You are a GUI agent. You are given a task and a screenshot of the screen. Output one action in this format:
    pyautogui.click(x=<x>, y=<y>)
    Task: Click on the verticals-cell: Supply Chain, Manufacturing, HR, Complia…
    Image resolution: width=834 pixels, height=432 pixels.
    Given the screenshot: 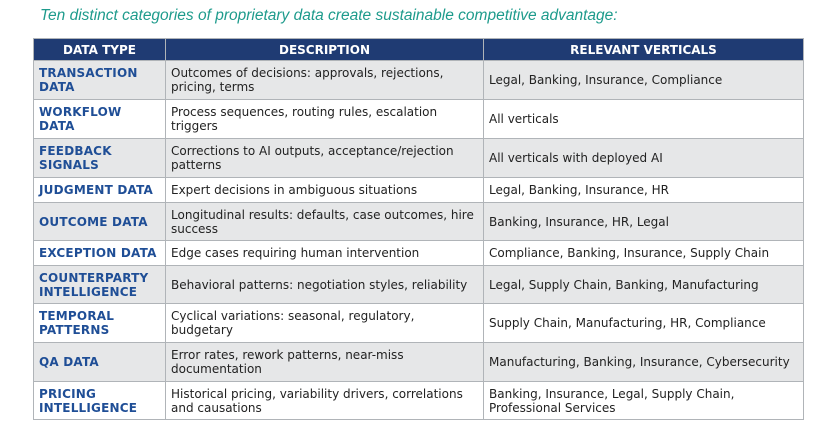 What is the action you would take?
    pyautogui.click(x=643, y=323)
    